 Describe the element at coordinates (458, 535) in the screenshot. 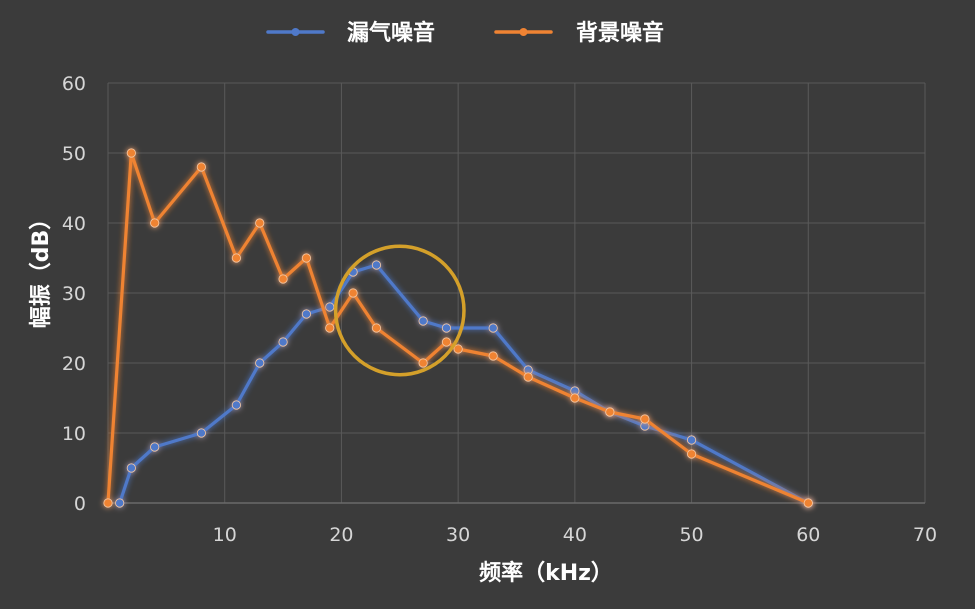

I see `x-tick-label: 30` at that location.